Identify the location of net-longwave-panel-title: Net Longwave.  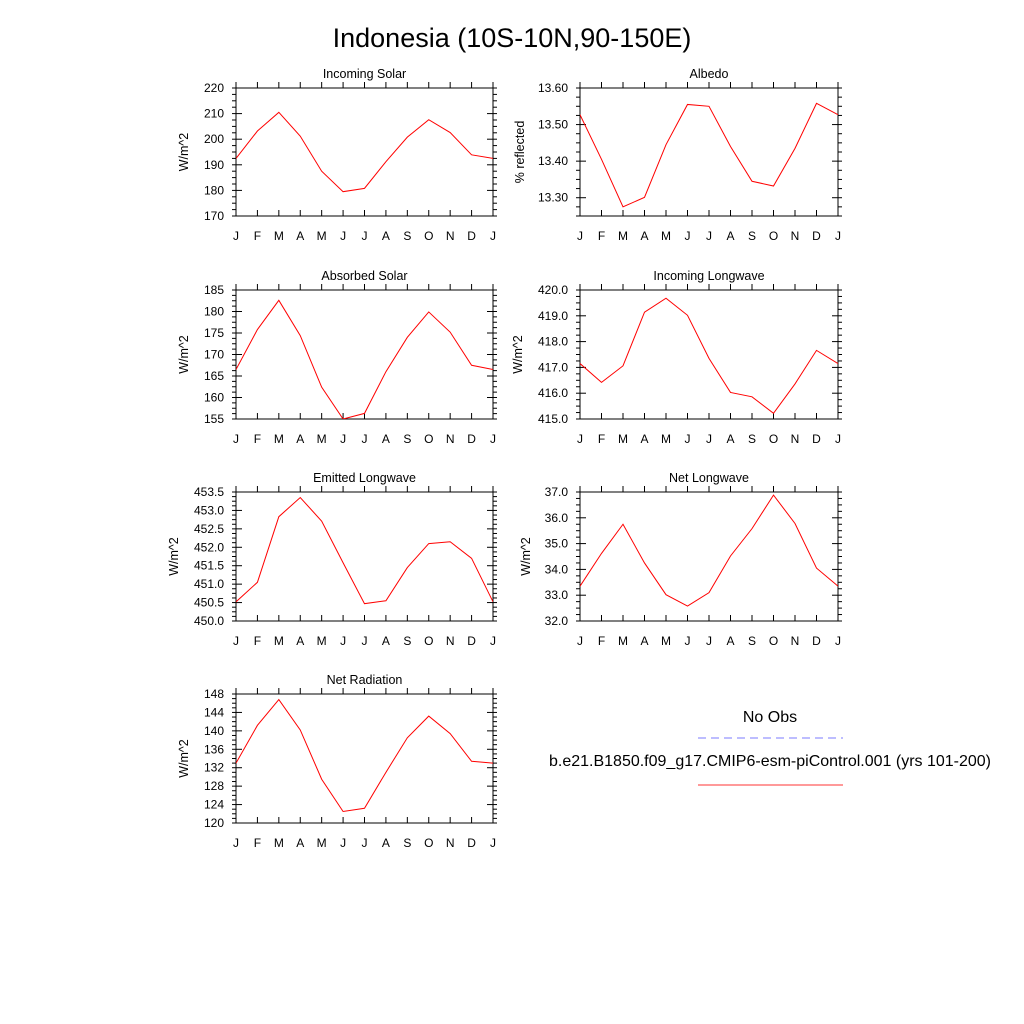
(709, 478).